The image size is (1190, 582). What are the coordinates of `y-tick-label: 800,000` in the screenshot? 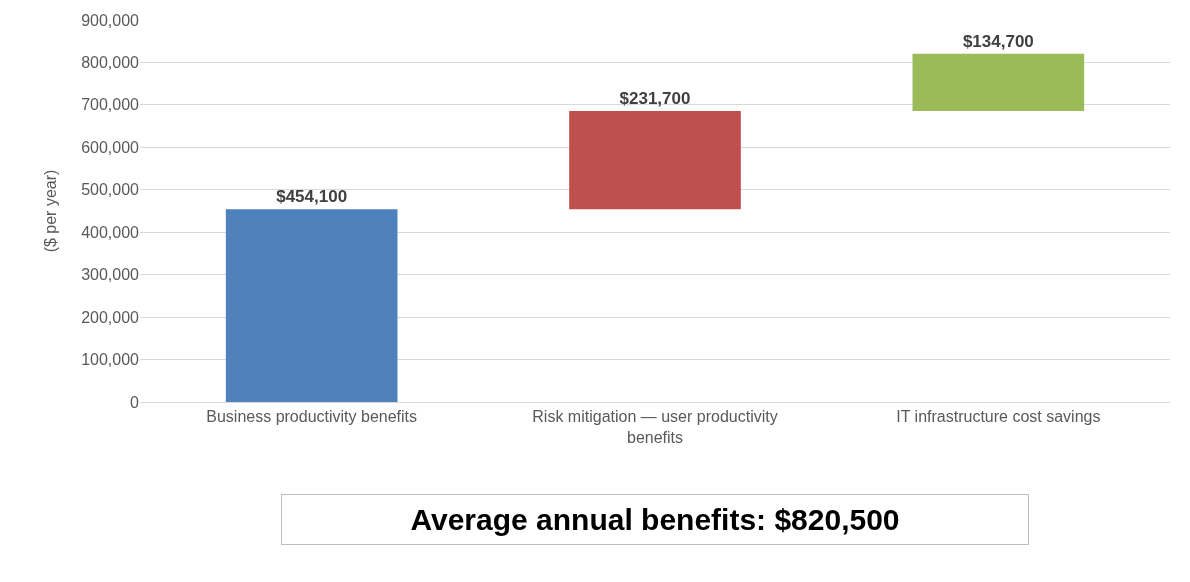 It's located at (110, 63).